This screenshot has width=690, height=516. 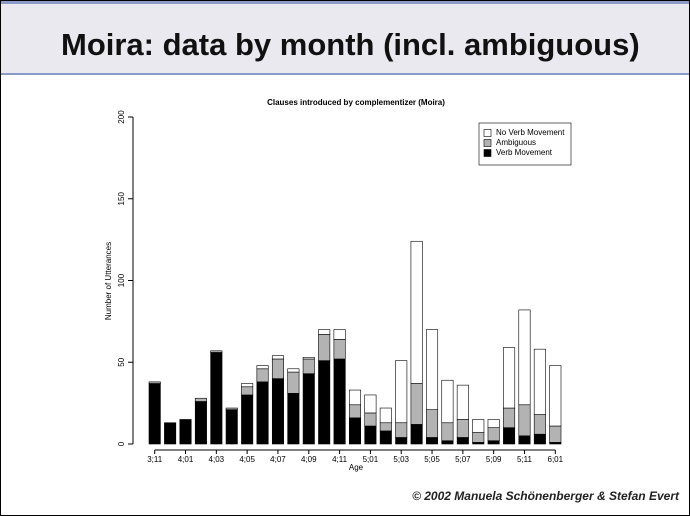 I want to click on legend-label: No Verb Movement, so click(x=530, y=132).